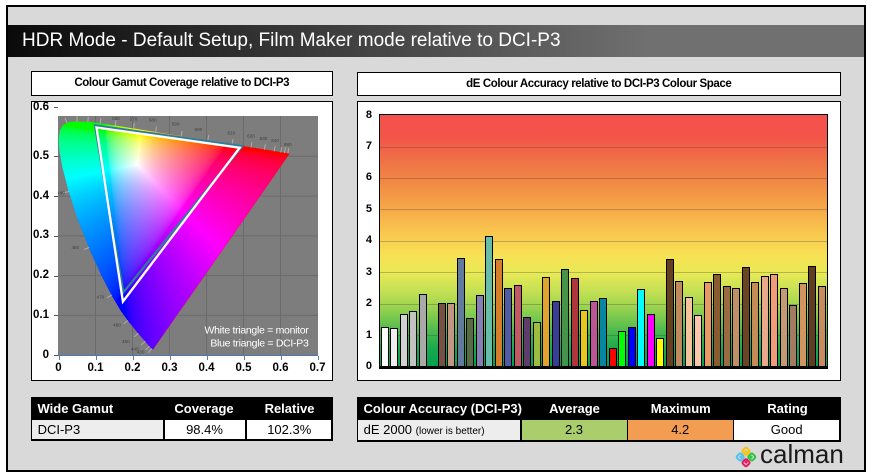 This screenshot has width=871, height=475. I want to click on svg-text: 600, so click(198, 129).